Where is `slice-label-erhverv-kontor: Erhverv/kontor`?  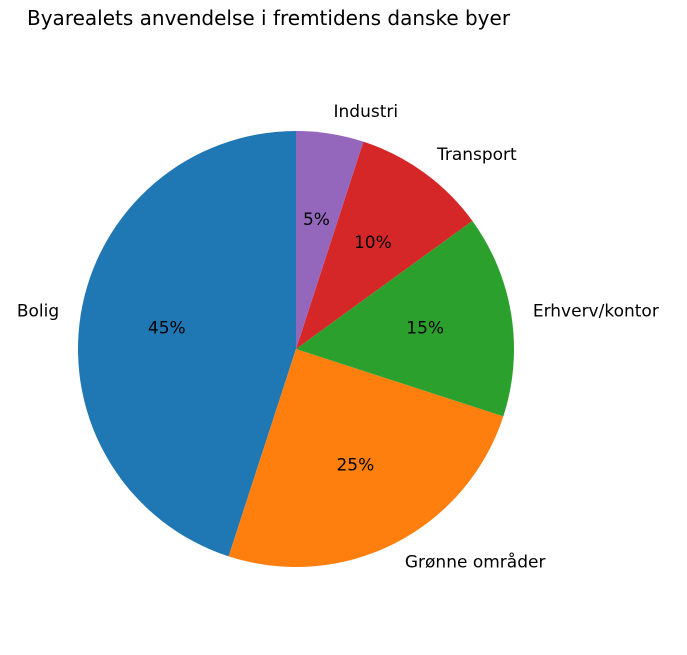 slice-label-erhverv-kontor: Erhverv/kontor is located at coordinates (596, 311).